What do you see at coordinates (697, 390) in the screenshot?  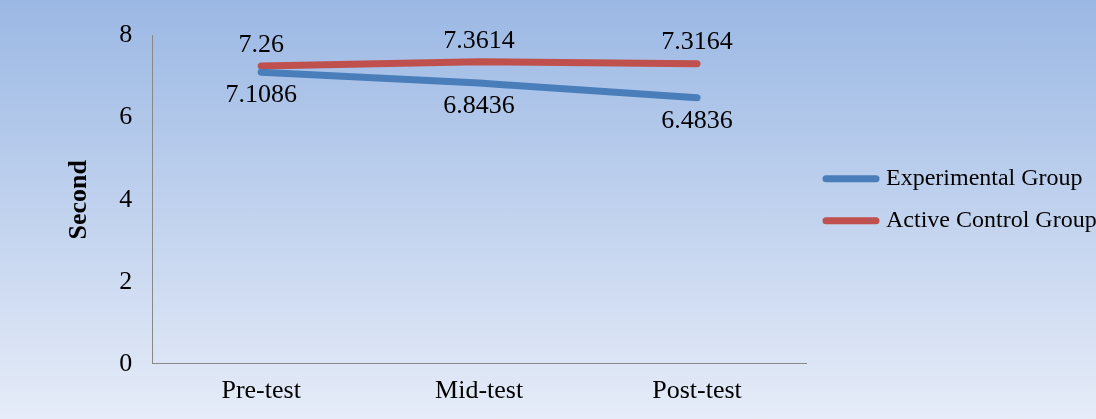 I see `x-tick-label: Post-test` at bounding box center [697, 390].